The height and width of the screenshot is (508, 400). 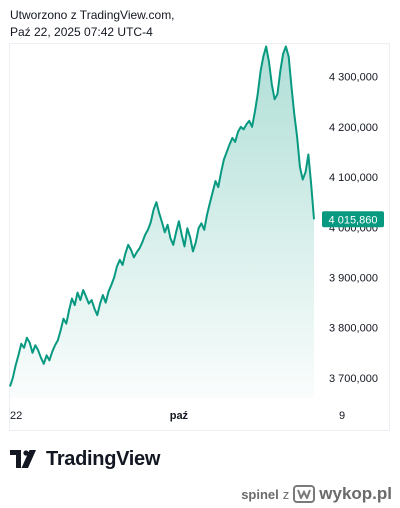 What do you see at coordinates (16, 416) in the screenshot?
I see `x-tick-label: 22` at bounding box center [16, 416].